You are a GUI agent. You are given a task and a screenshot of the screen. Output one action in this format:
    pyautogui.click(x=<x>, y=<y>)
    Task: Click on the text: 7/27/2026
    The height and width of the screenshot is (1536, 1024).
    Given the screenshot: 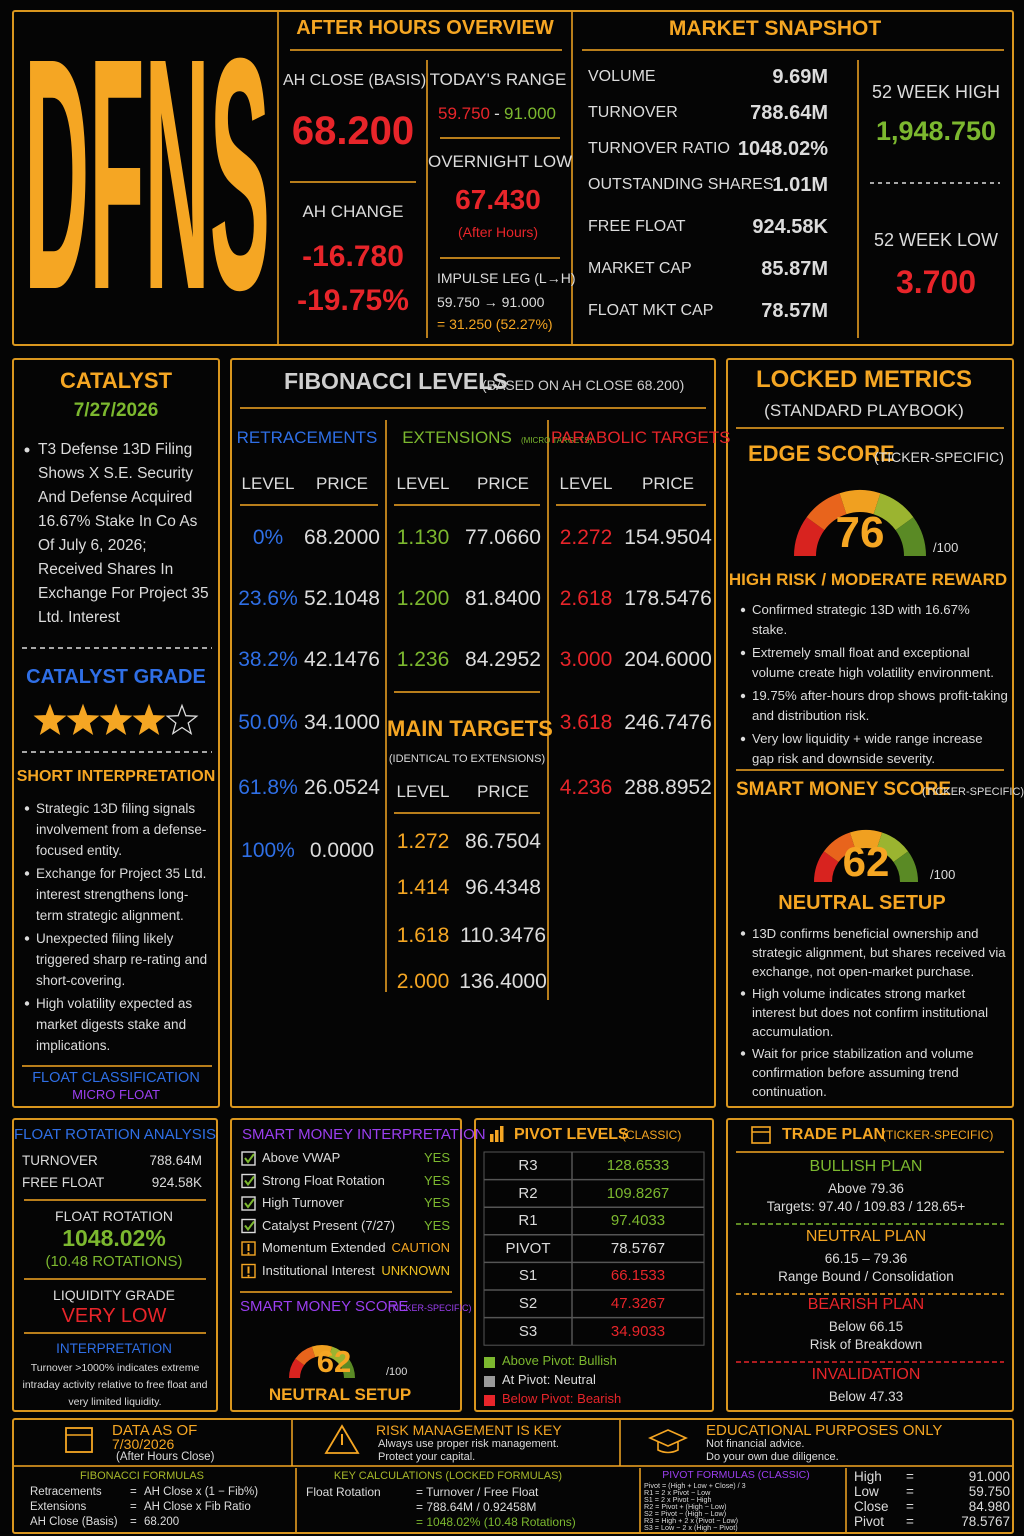 What is the action you would take?
    pyautogui.click(x=116, y=410)
    